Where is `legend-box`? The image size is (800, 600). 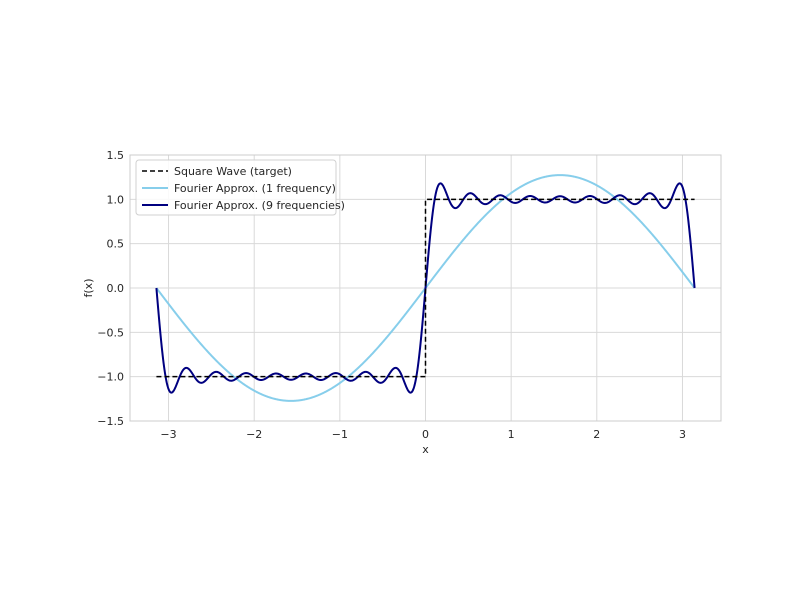
legend-box is located at coordinates (236, 187).